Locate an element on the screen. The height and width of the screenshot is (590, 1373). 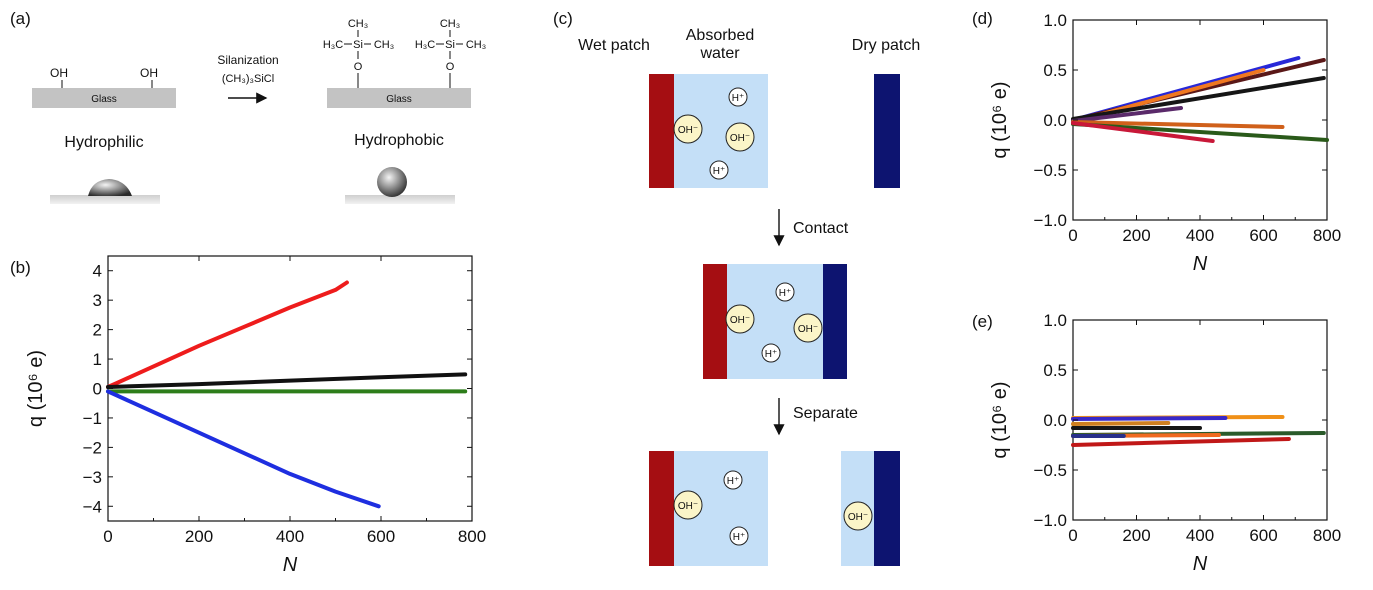
surface-photo-left is located at coordinates (105, 199).